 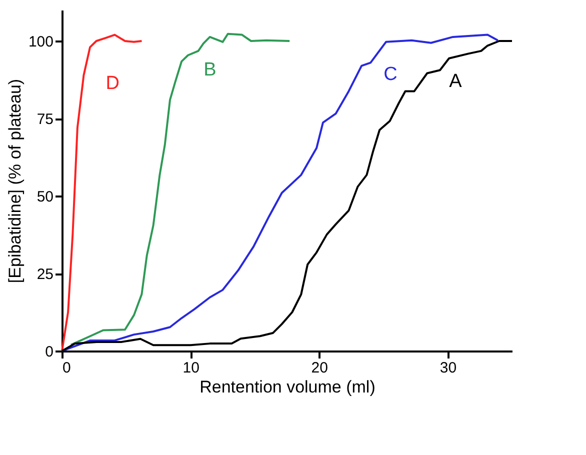 What do you see at coordinates (113, 83) in the screenshot?
I see `series-label: D` at bounding box center [113, 83].